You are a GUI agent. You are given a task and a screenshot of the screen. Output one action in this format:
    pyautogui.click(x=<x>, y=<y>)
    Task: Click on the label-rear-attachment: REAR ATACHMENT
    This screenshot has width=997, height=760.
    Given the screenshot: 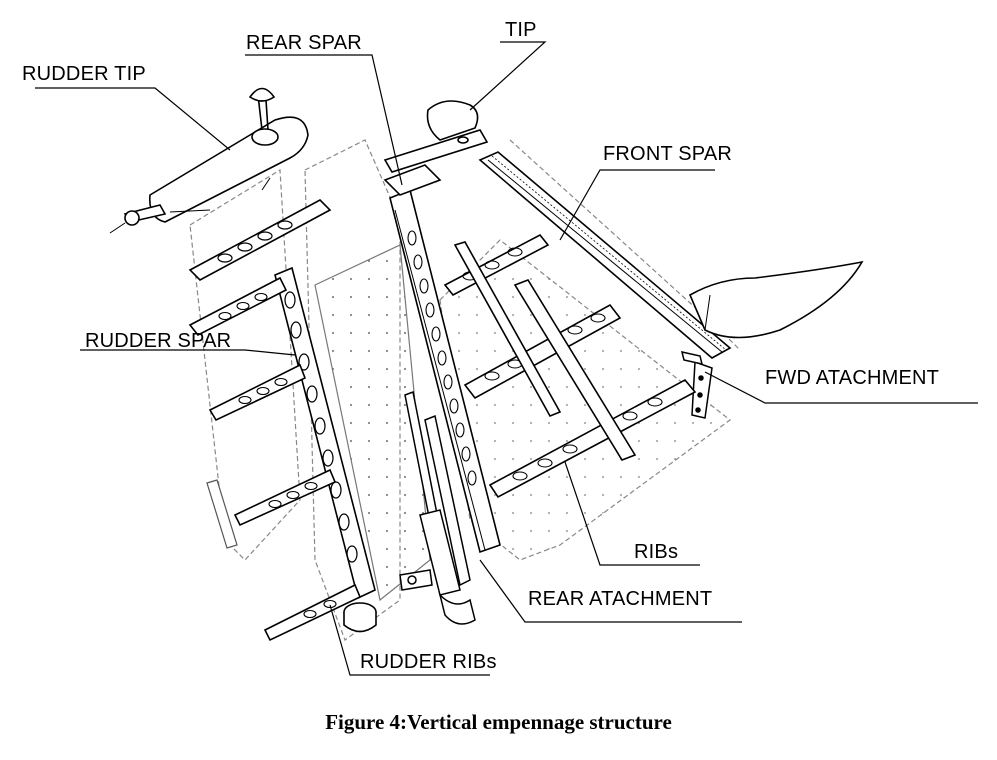 What is the action you would take?
    pyautogui.click(x=620, y=599)
    